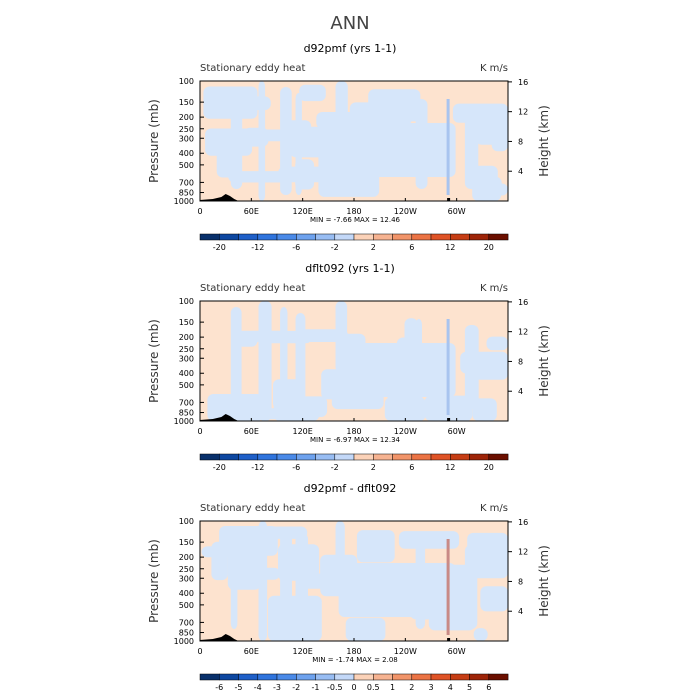 The width and height of the screenshot is (700, 700). I want to click on colorbar-tick-label: -12, so click(257, 467).